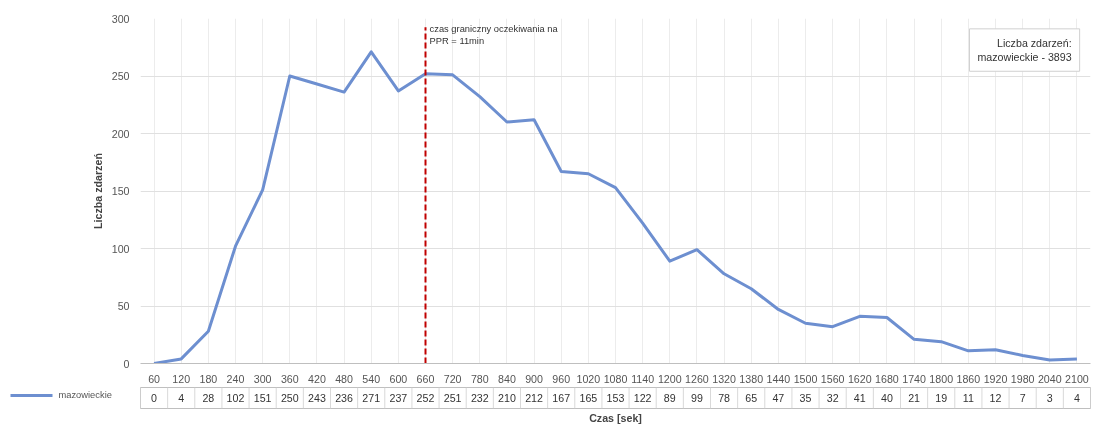 This screenshot has width=1104, height=424. What do you see at coordinates (371, 378) in the screenshot?
I see `x-tick-label: 540` at bounding box center [371, 378].